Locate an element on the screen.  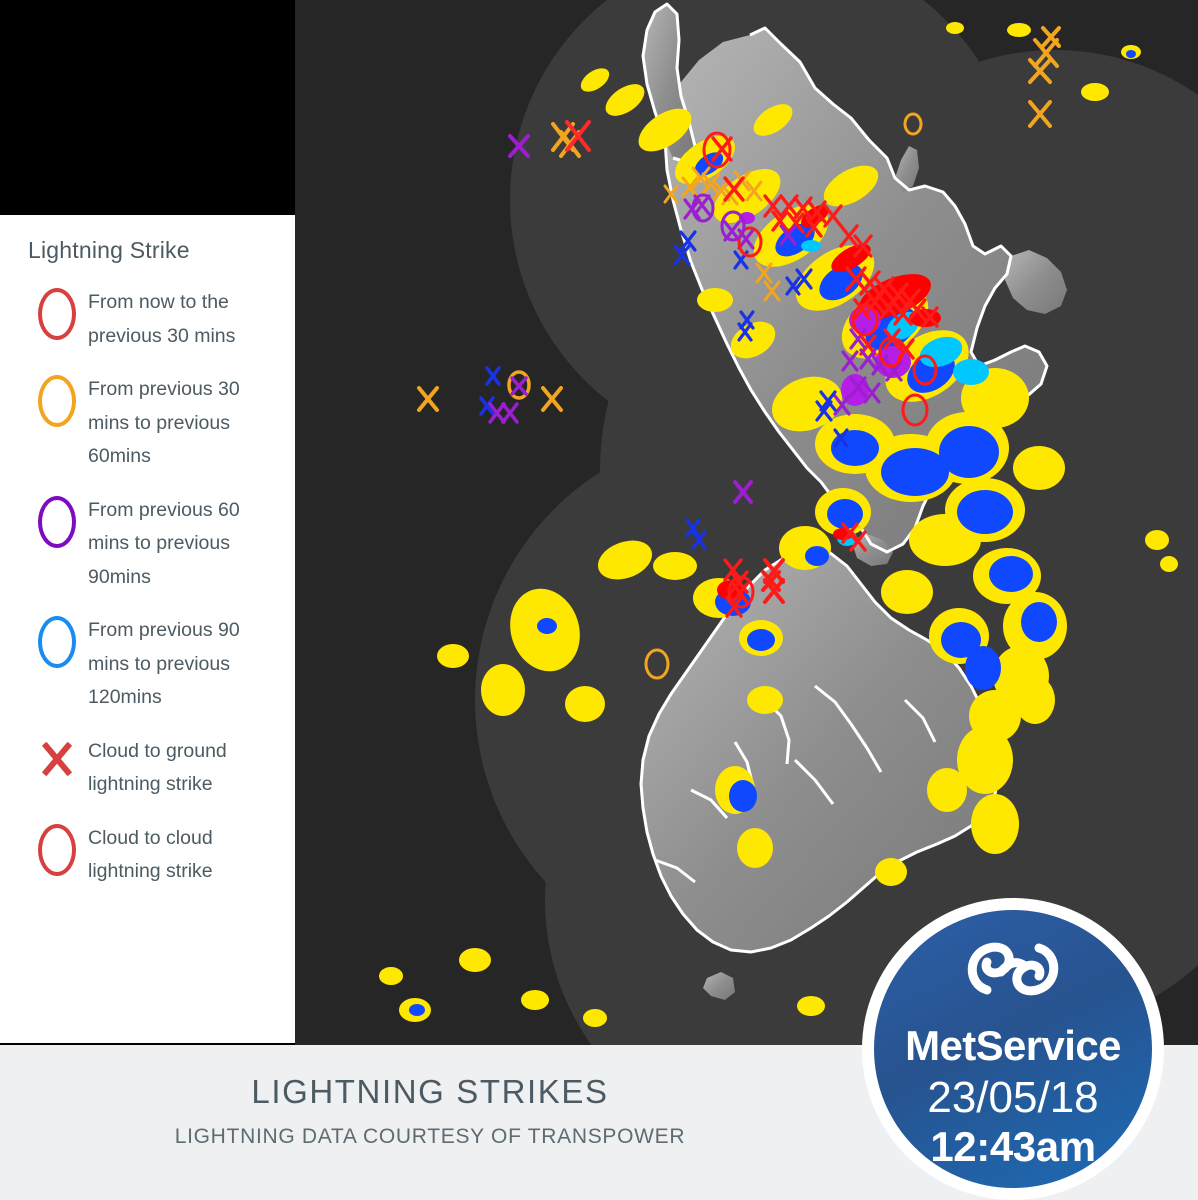
legend-label-cloud-to-ground: Cloud to ground lightning strike is located at coordinates (157, 767).